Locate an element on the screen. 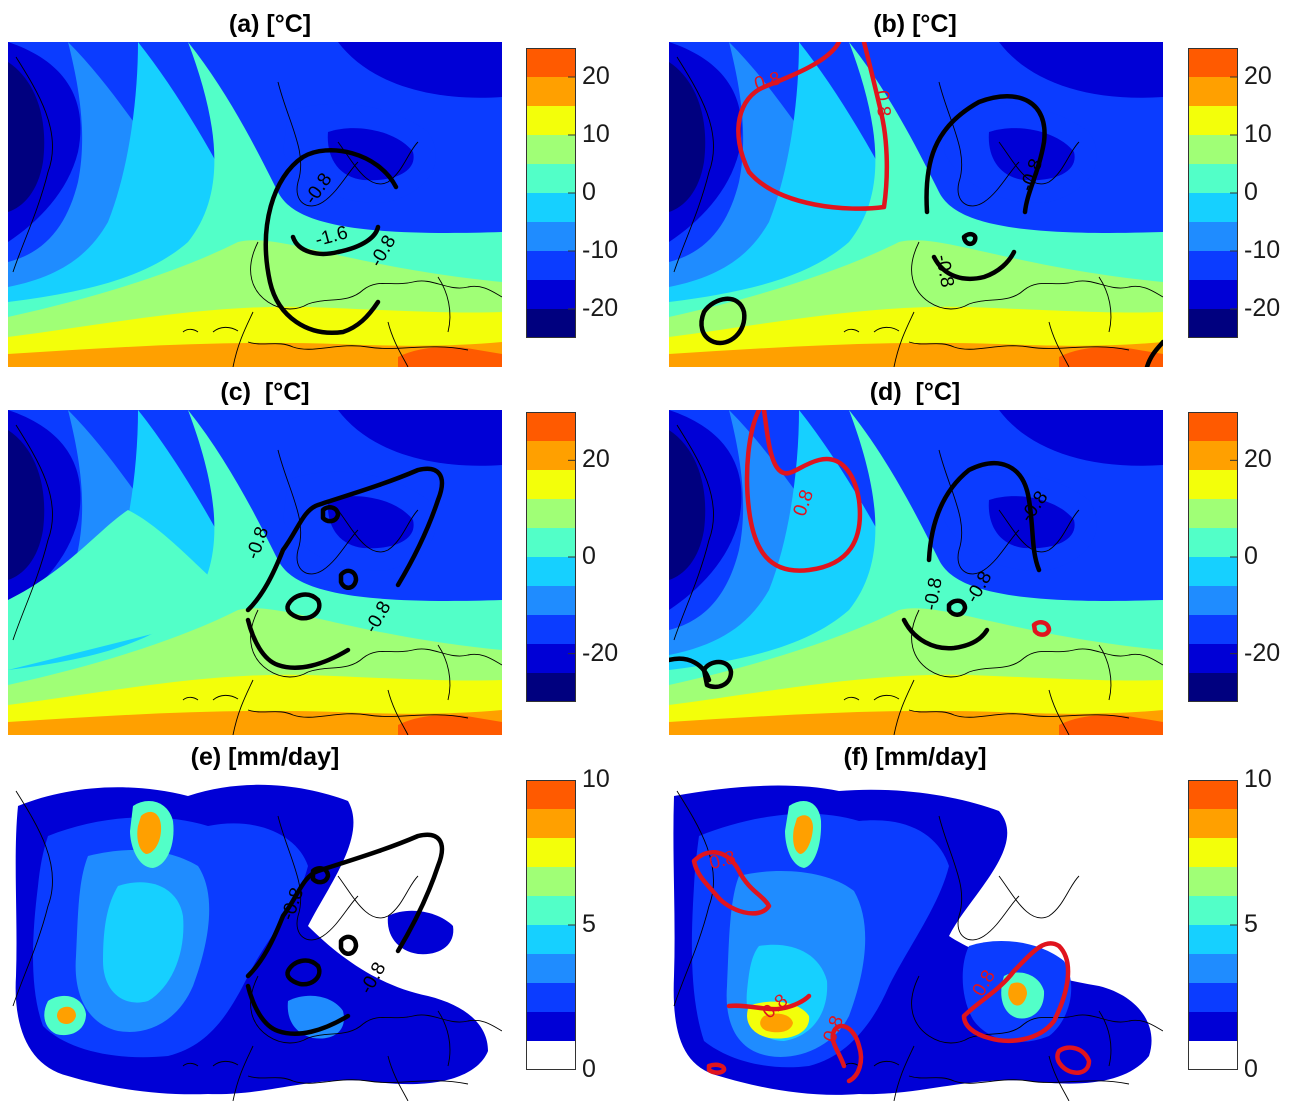  colorbar-c: 20 0 -20 is located at coordinates (572, 557).